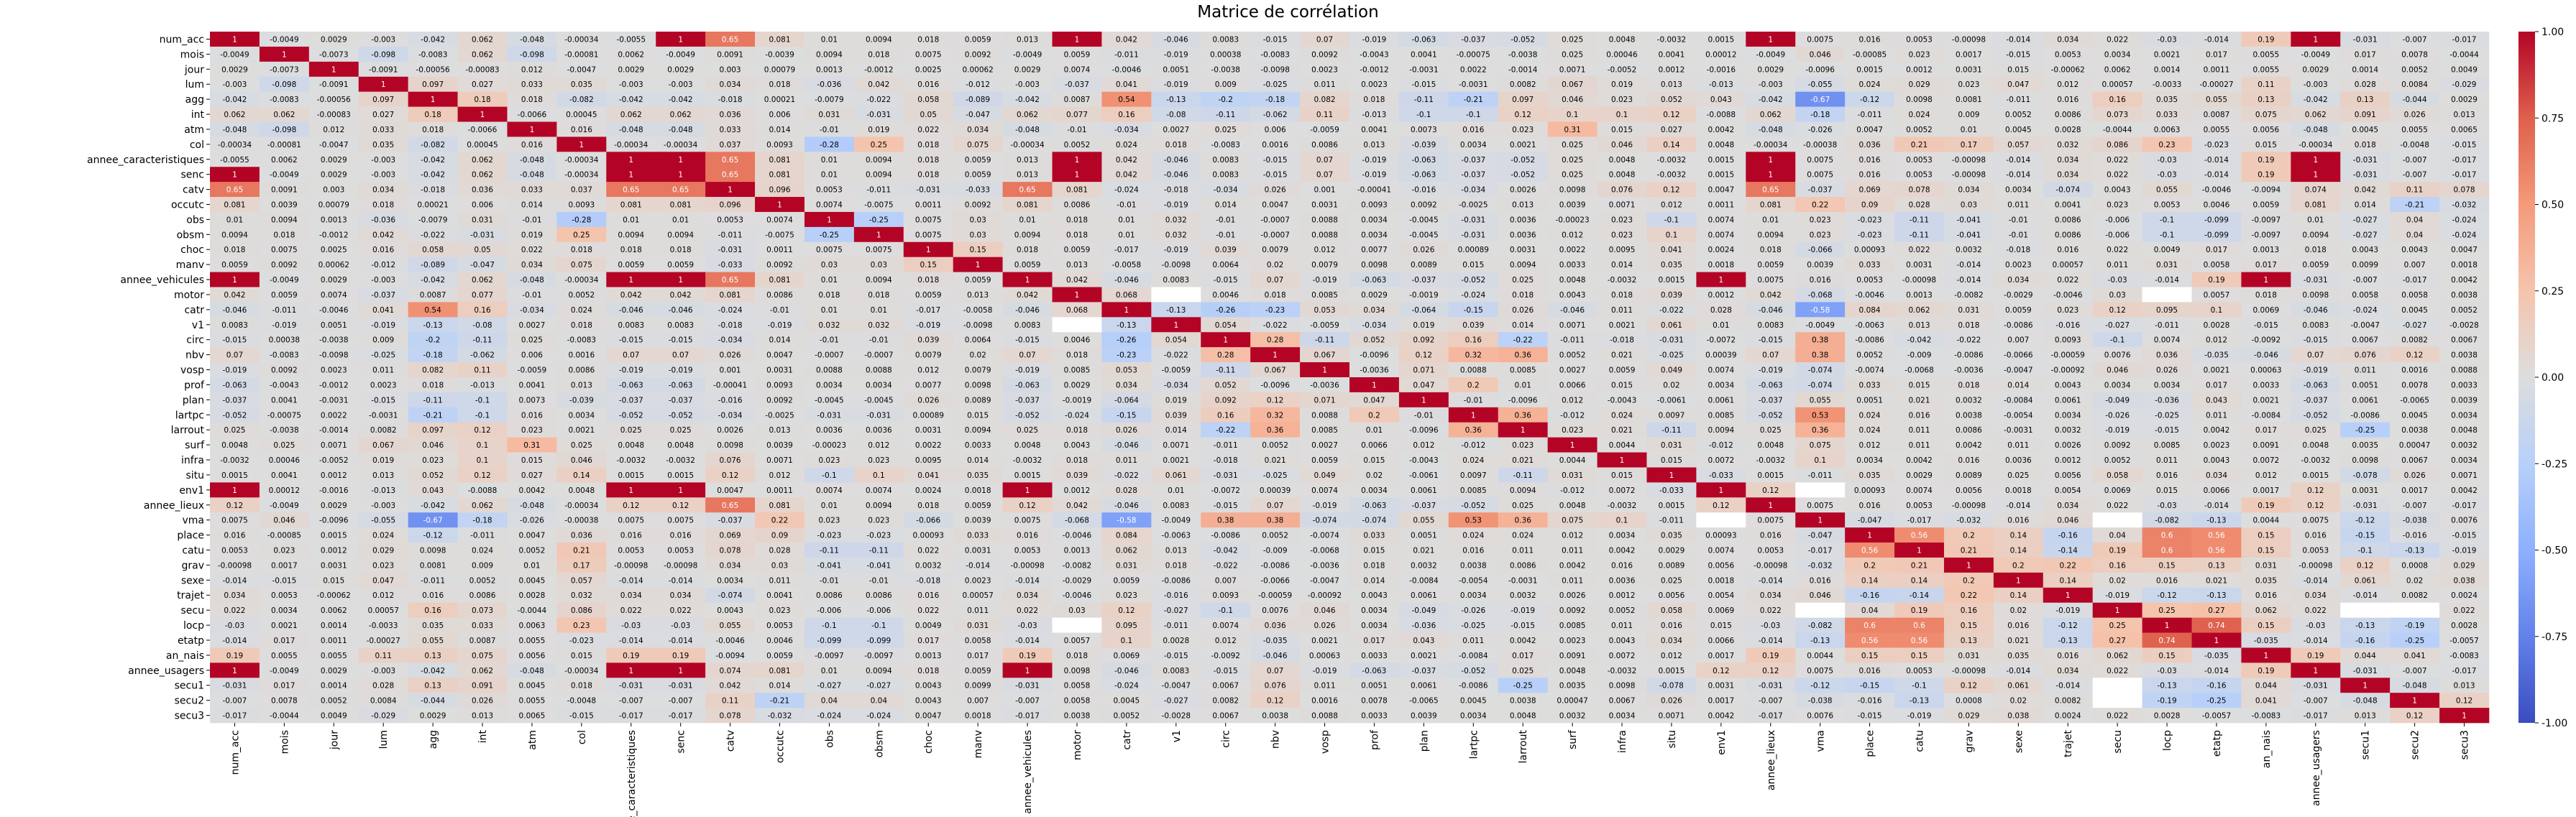 The image size is (2576, 817). What do you see at coordinates (1276, 740) in the screenshot?
I see `x-tick-label: nbv` at bounding box center [1276, 740].